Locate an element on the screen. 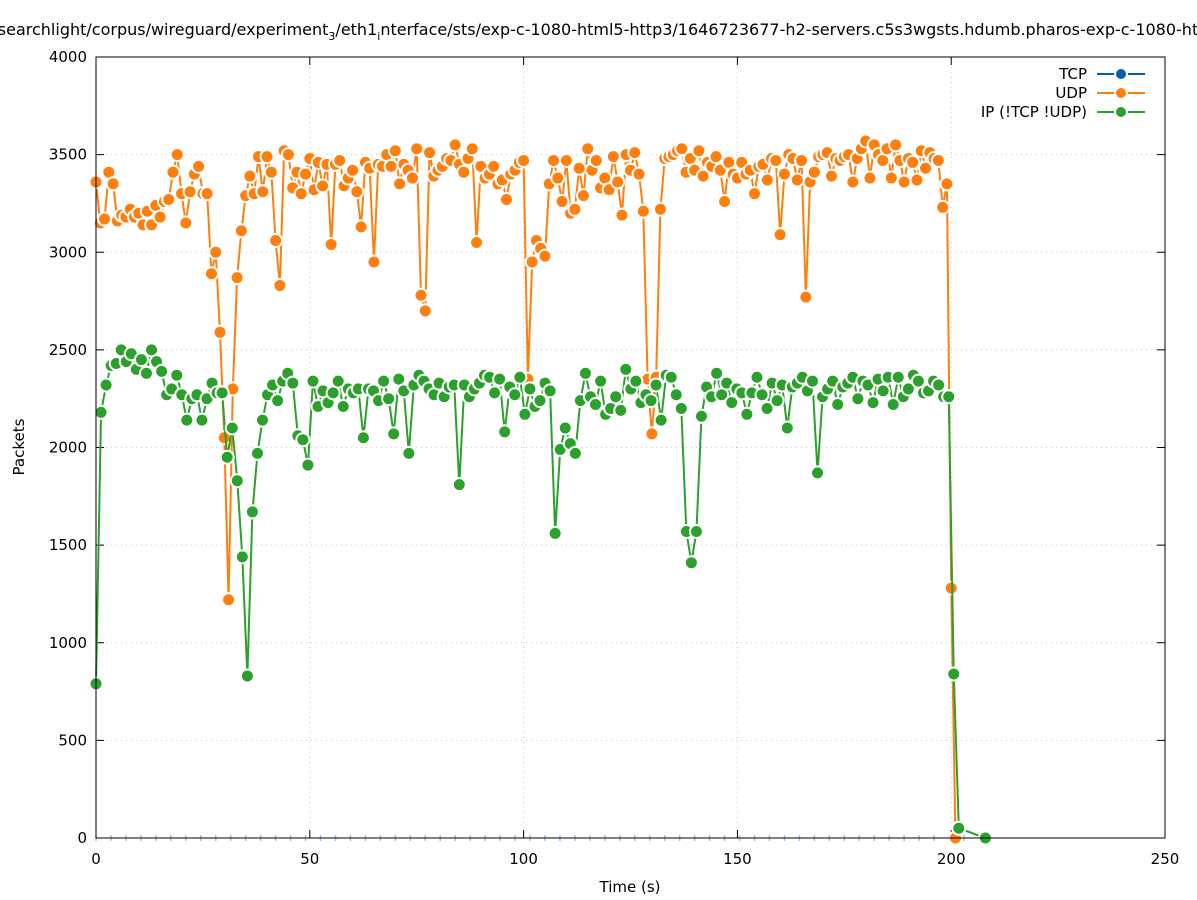 This screenshot has height=900, width=1197. y-tick-label: 500 is located at coordinates (72, 740).